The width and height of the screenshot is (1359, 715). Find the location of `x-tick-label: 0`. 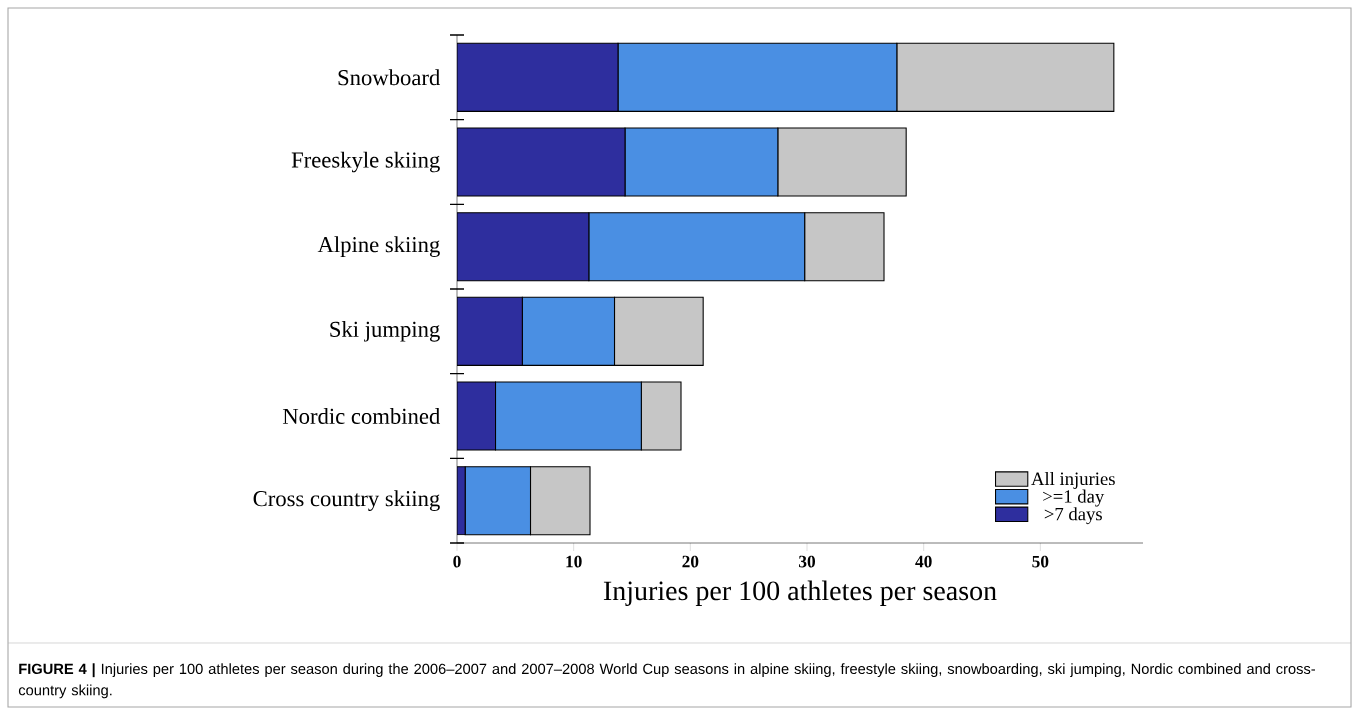

x-tick-label: 0 is located at coordinates (457, 561).